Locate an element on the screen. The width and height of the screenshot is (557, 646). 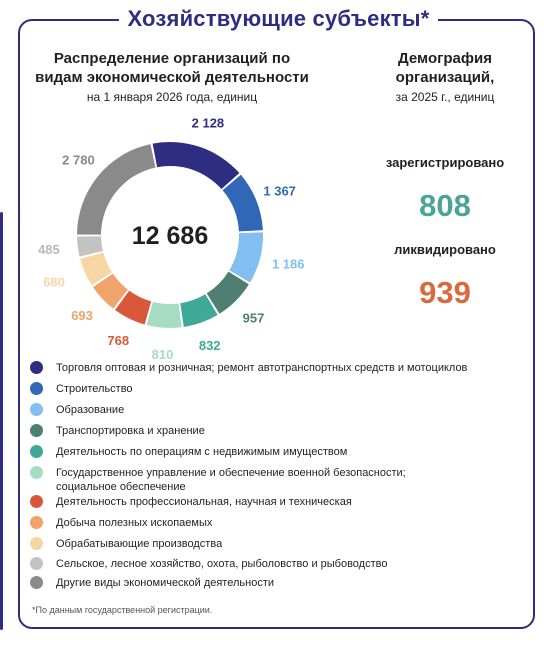
legend-item: Обрабатывающие производства is located at coordinates (126, 544).